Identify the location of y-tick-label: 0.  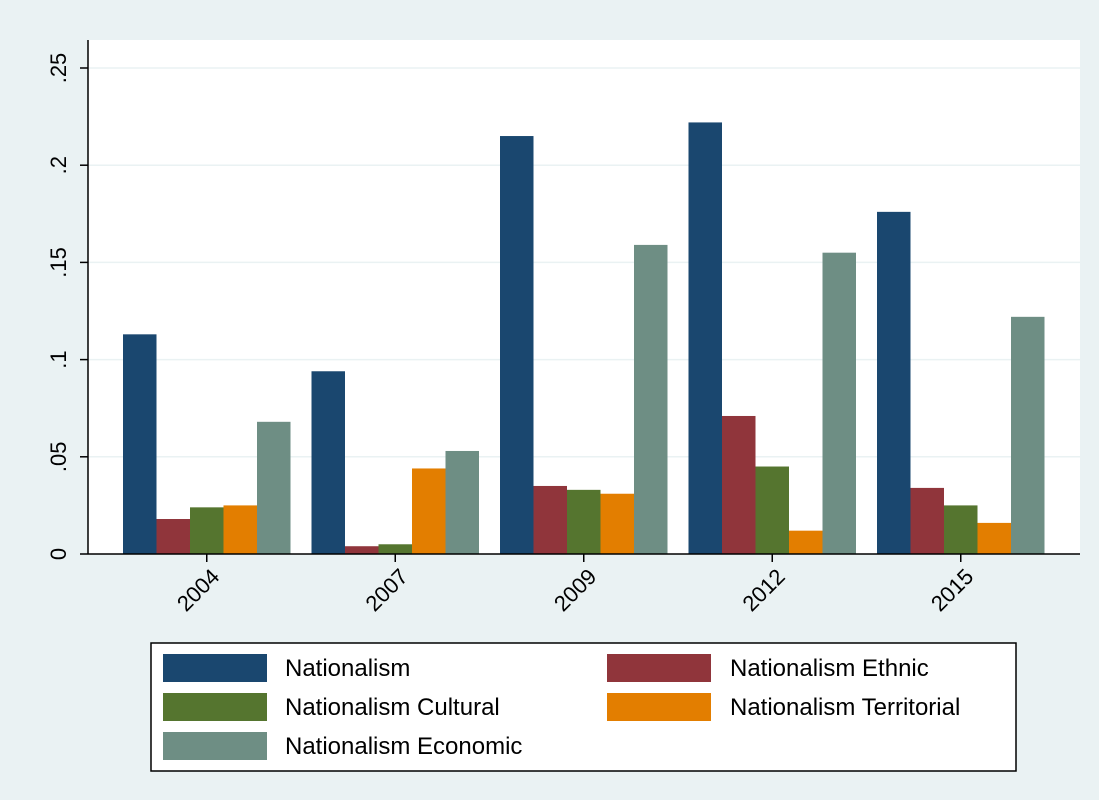
(58, 554).